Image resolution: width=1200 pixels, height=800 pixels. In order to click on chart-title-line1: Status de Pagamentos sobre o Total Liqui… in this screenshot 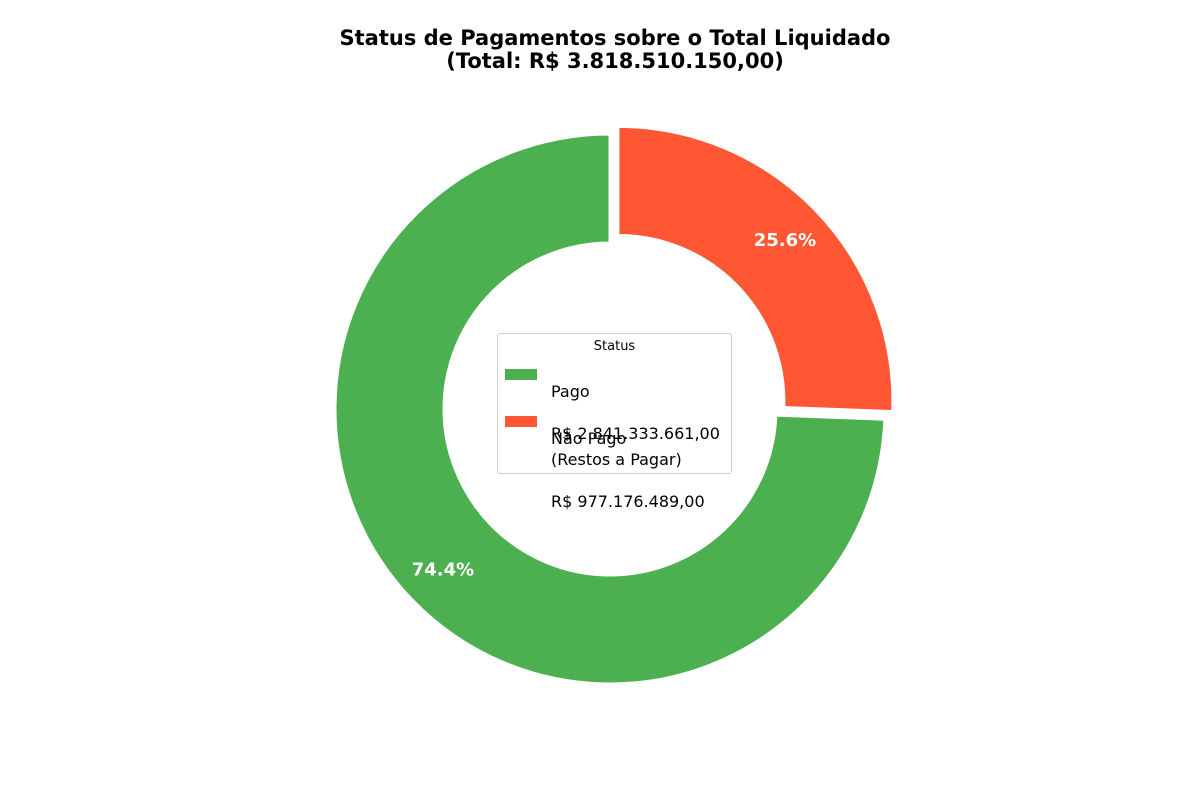, I will do `click(615, 38)`.